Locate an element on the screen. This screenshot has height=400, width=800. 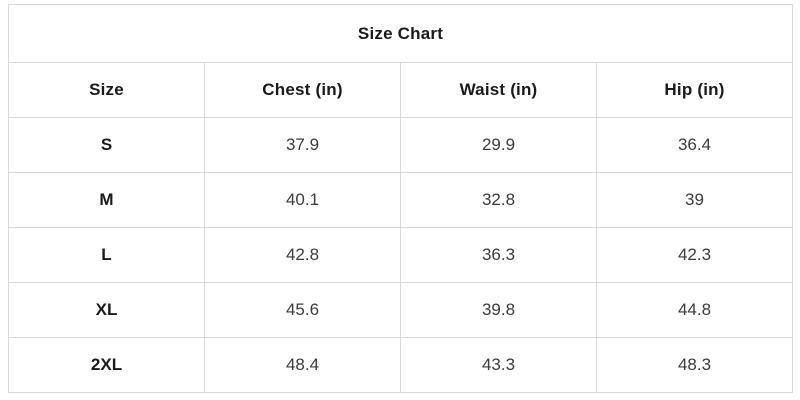
chest-value: 37.9 is located at coordinates (302, 145).